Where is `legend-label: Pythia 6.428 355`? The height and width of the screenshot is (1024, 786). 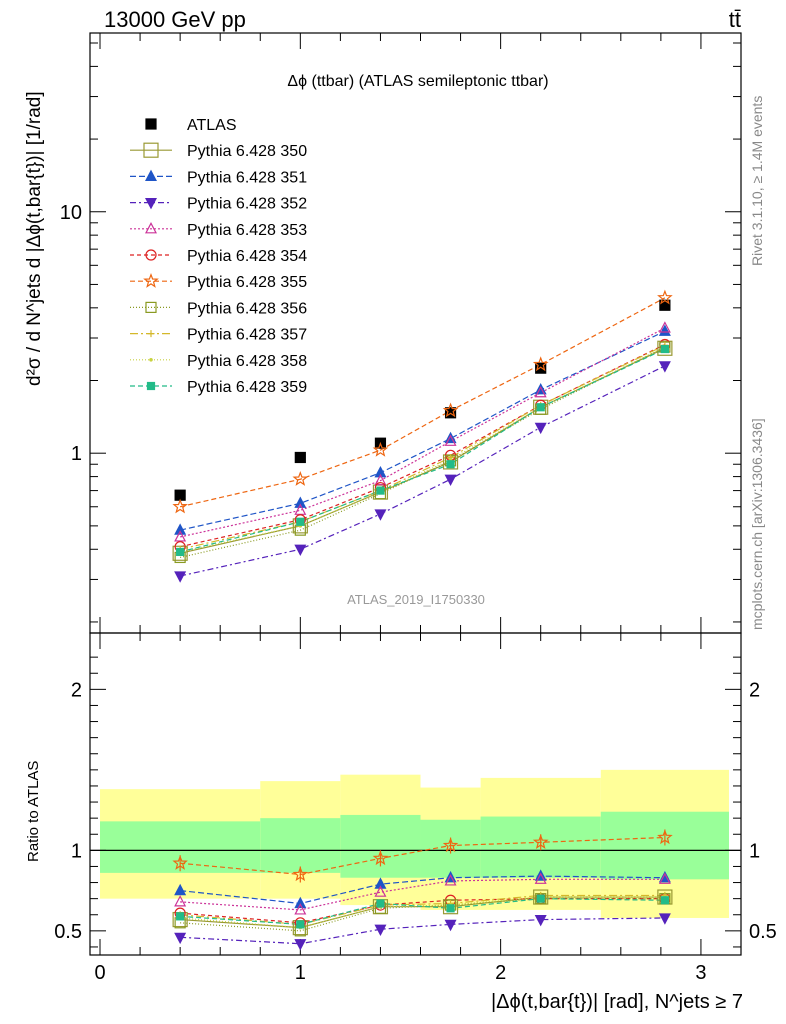
legend-label: Pythia 6.428 355 is located at coordinates (247, 282).